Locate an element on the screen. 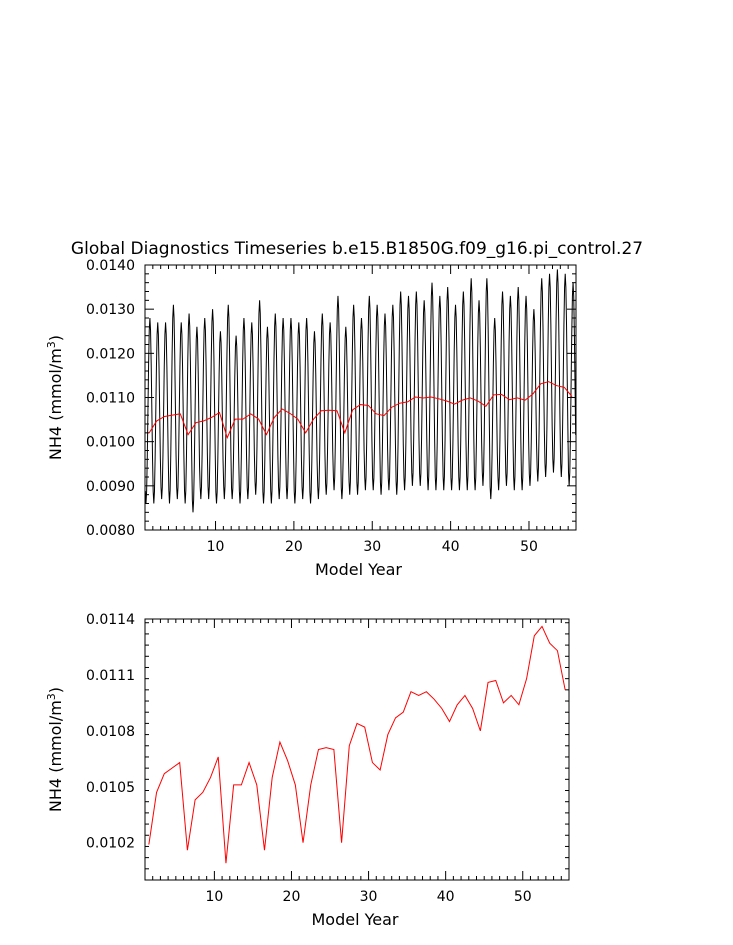  y-tick-label: 0.0111 is located at coordinates (110, 676).